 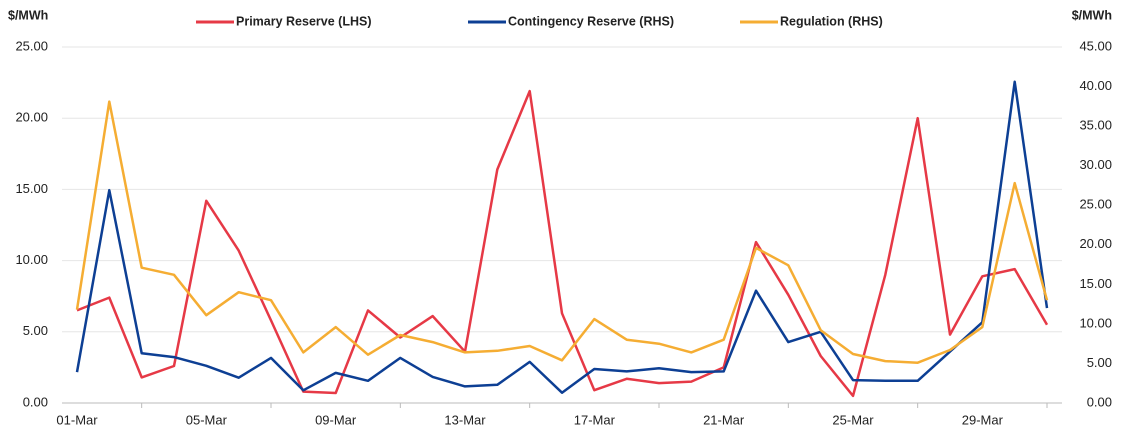 I want to click on y-axis-label: $/MWh, so click(x=28, y=15).